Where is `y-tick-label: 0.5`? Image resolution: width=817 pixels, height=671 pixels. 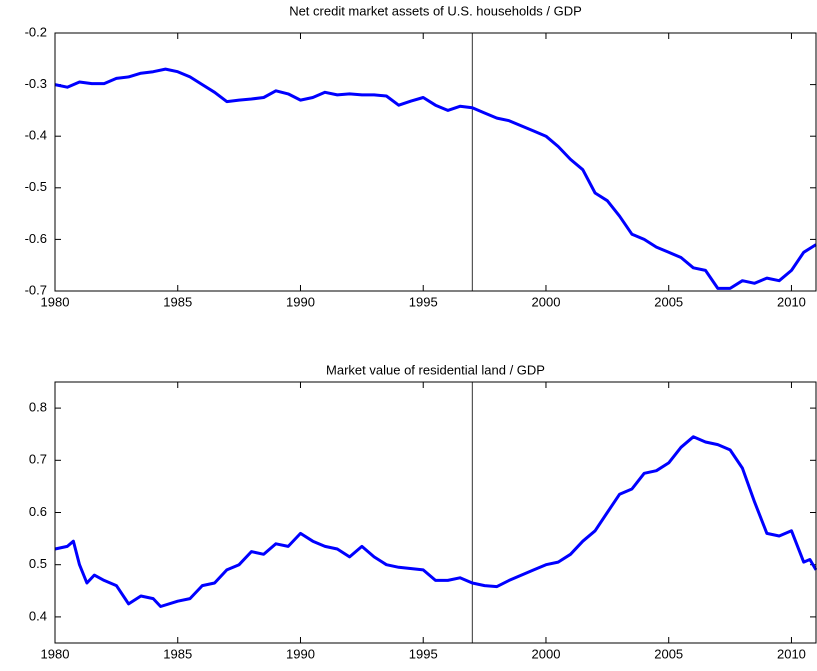 y-tick-label: 0.5 is located at coordinates (38, 563).